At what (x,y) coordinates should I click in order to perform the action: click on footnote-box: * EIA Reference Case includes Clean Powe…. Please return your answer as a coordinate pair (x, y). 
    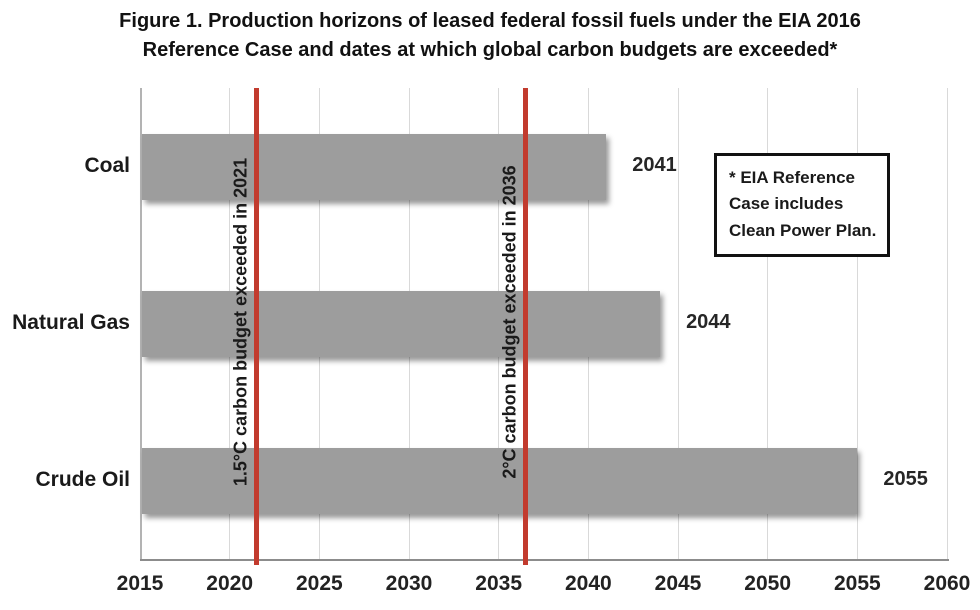
    Looking at the image, I should click on (802, 205).